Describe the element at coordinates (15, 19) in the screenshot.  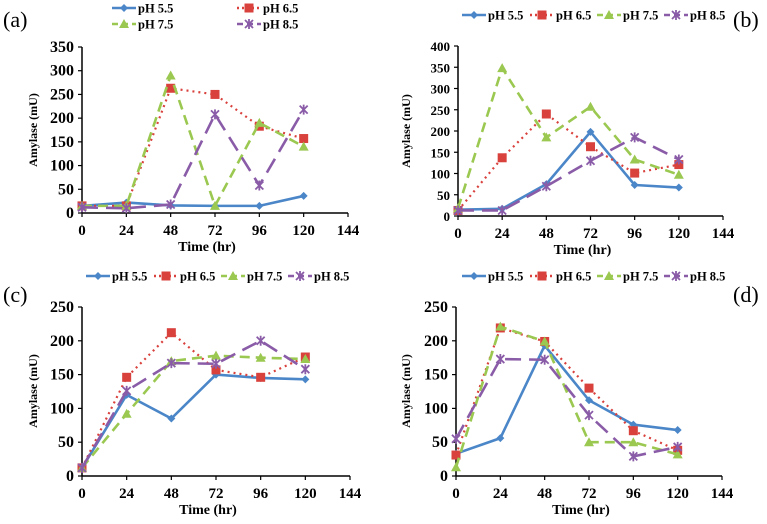
I see `panel-label: (a)` at that location.